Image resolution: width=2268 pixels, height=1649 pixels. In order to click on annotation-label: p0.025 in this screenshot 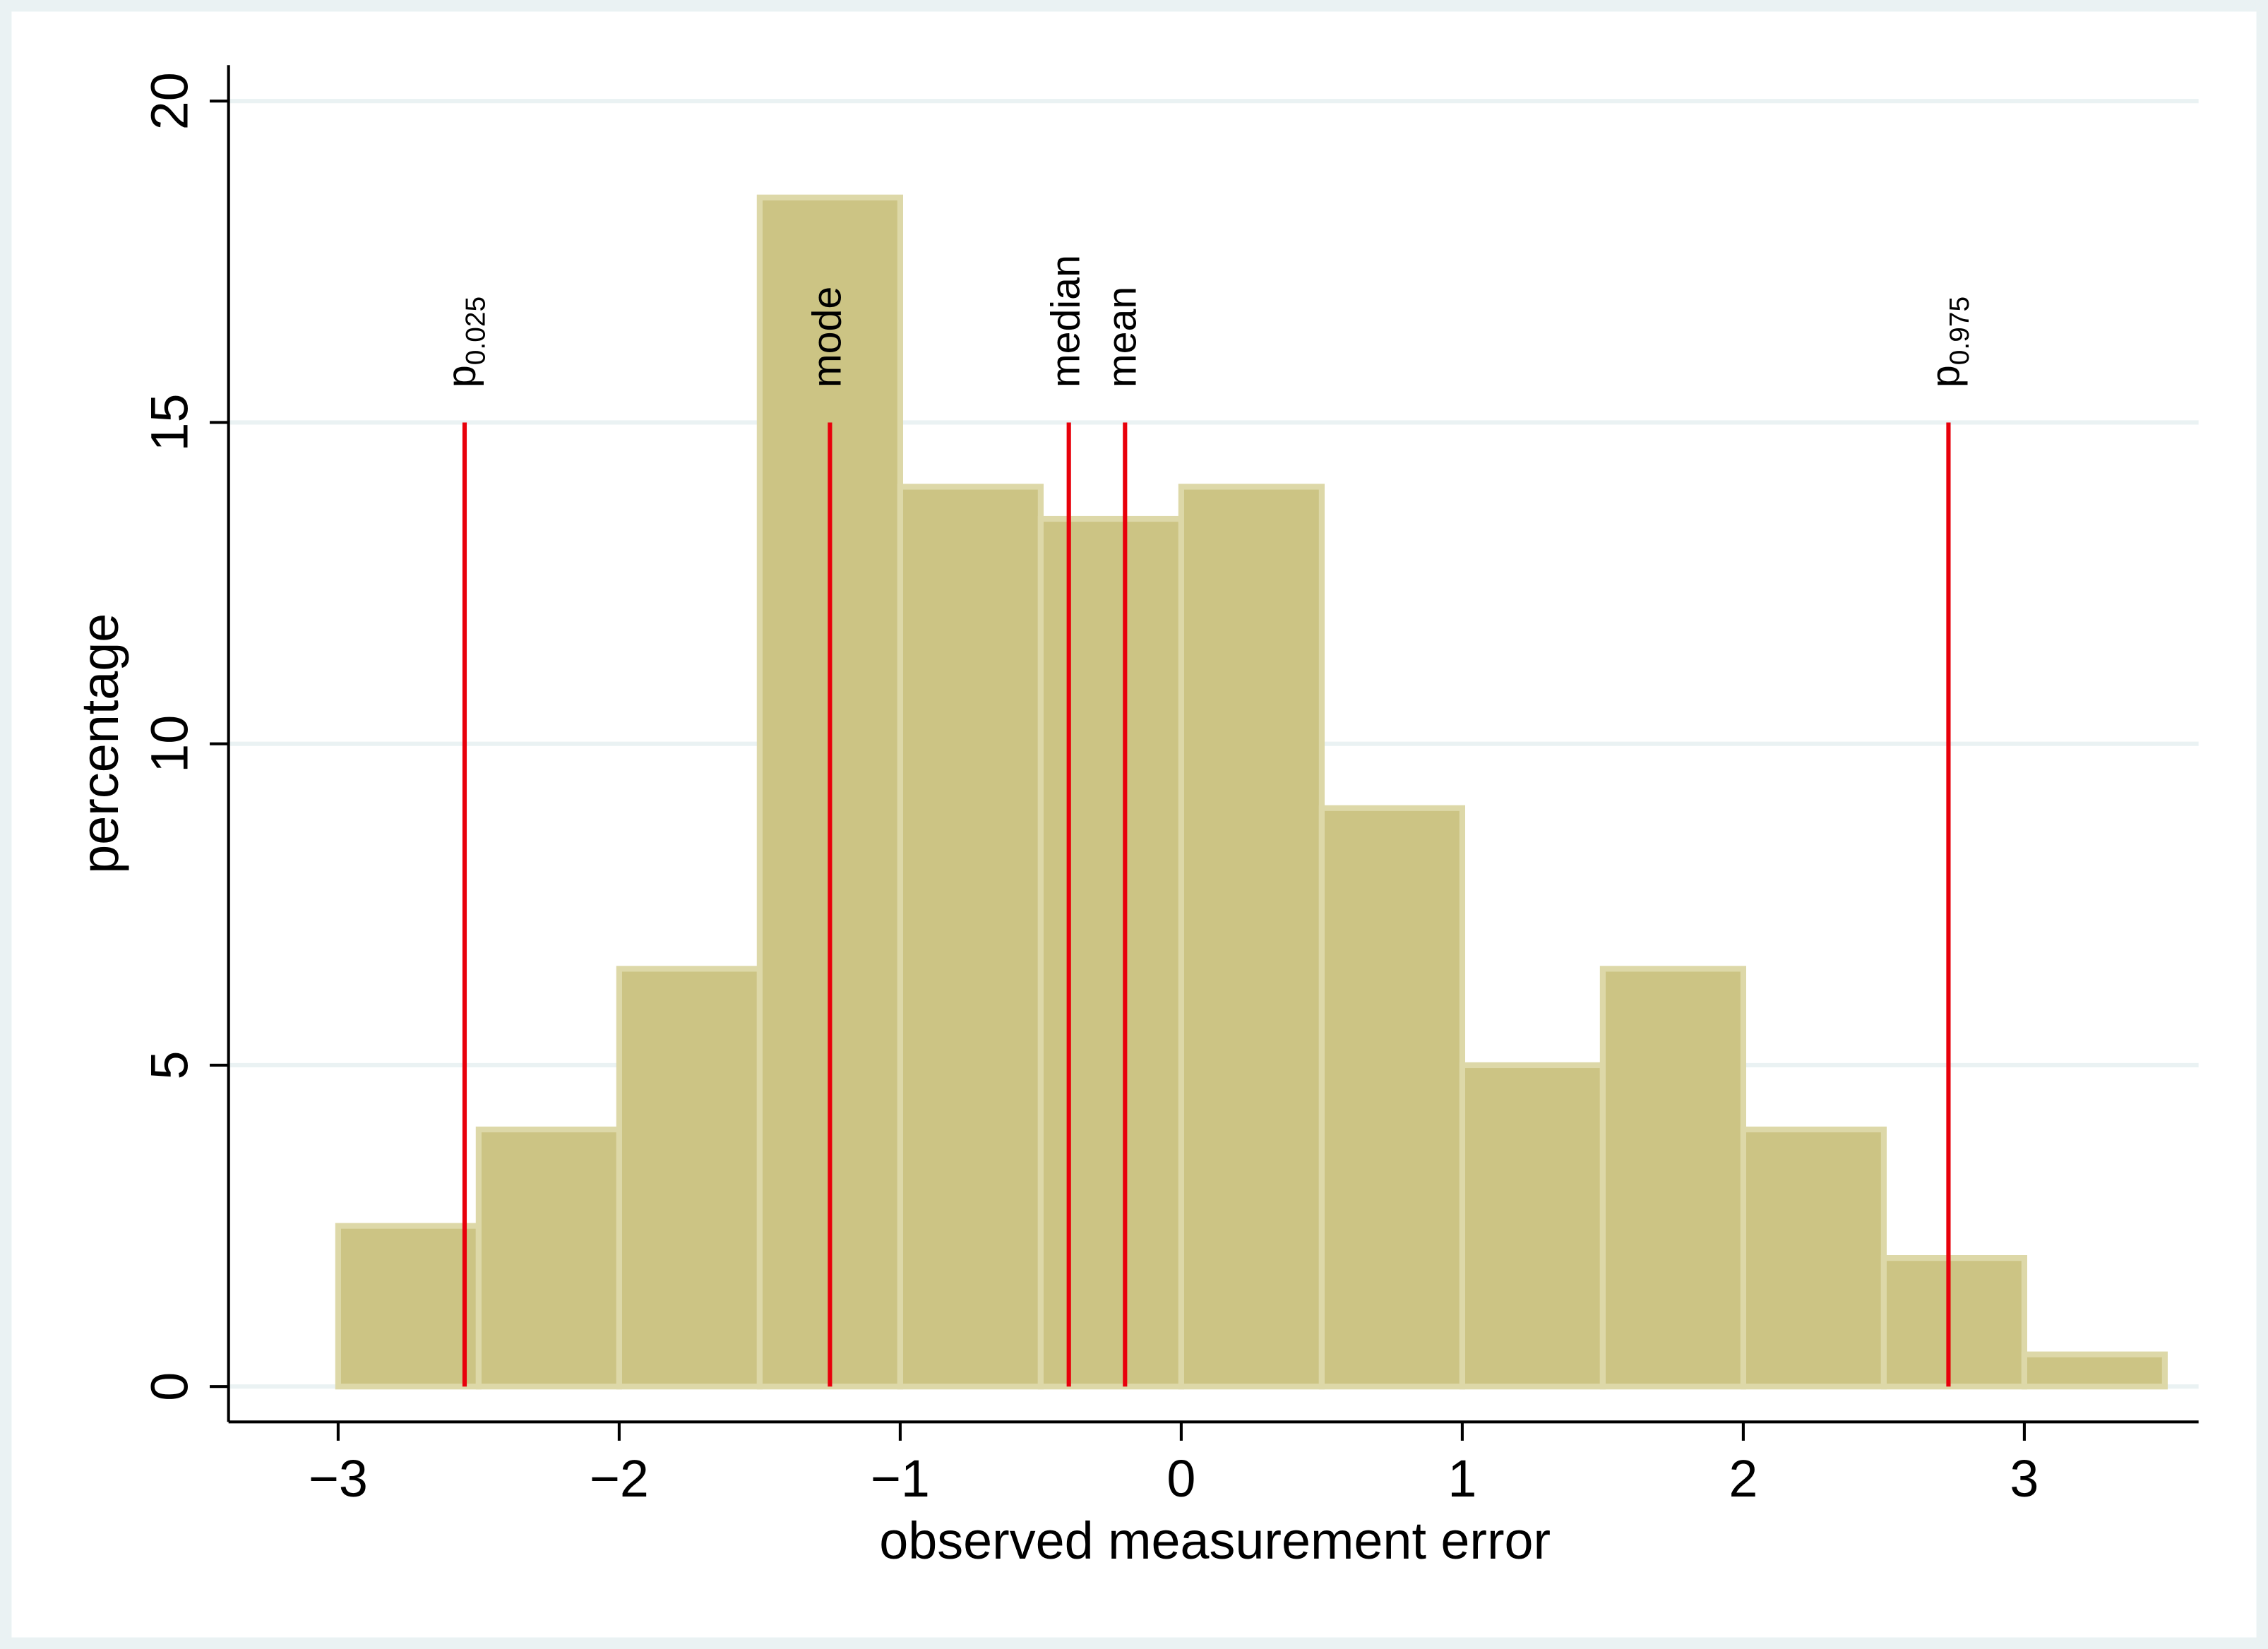, I will do `click(465, 342)`.